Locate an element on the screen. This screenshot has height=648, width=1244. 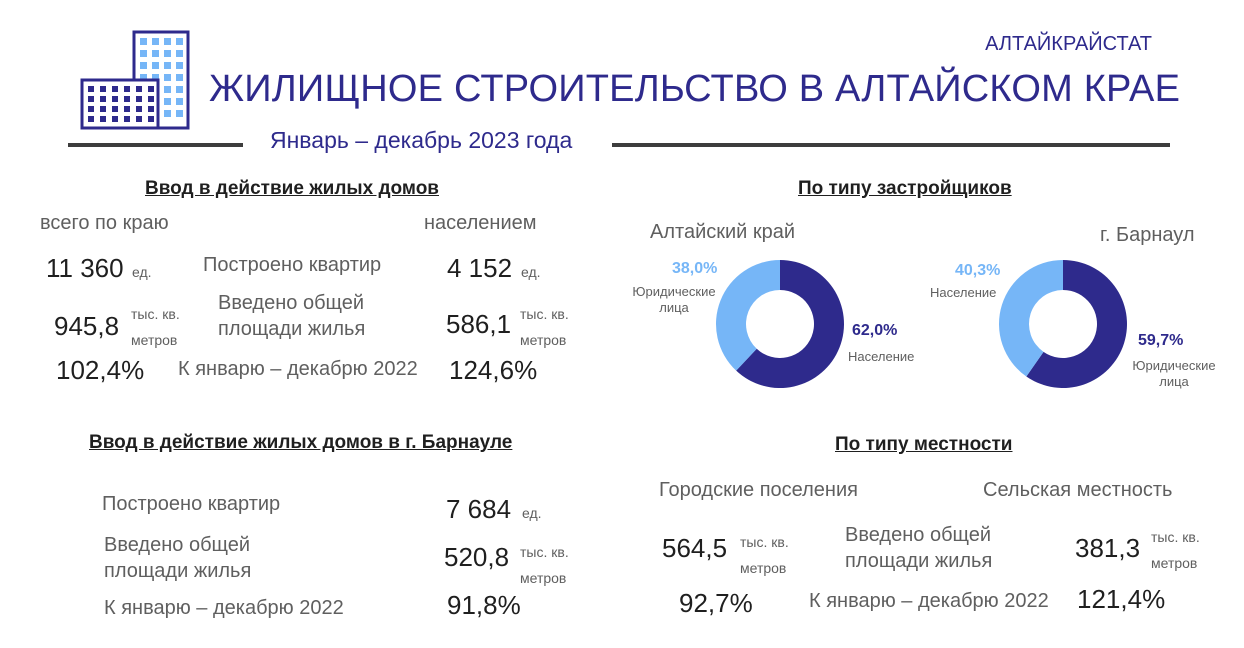
pie2-slice2-value: 40,3% is located at coordinates (978, 270).